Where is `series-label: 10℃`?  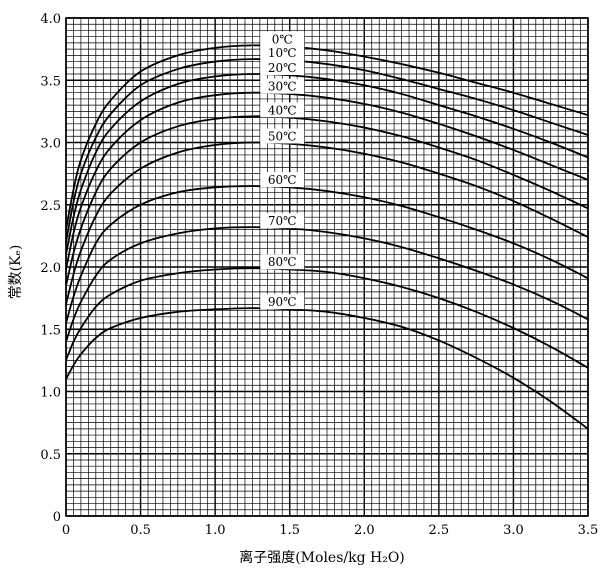
series-label: 10℃ is located at coordinates (282, 53).